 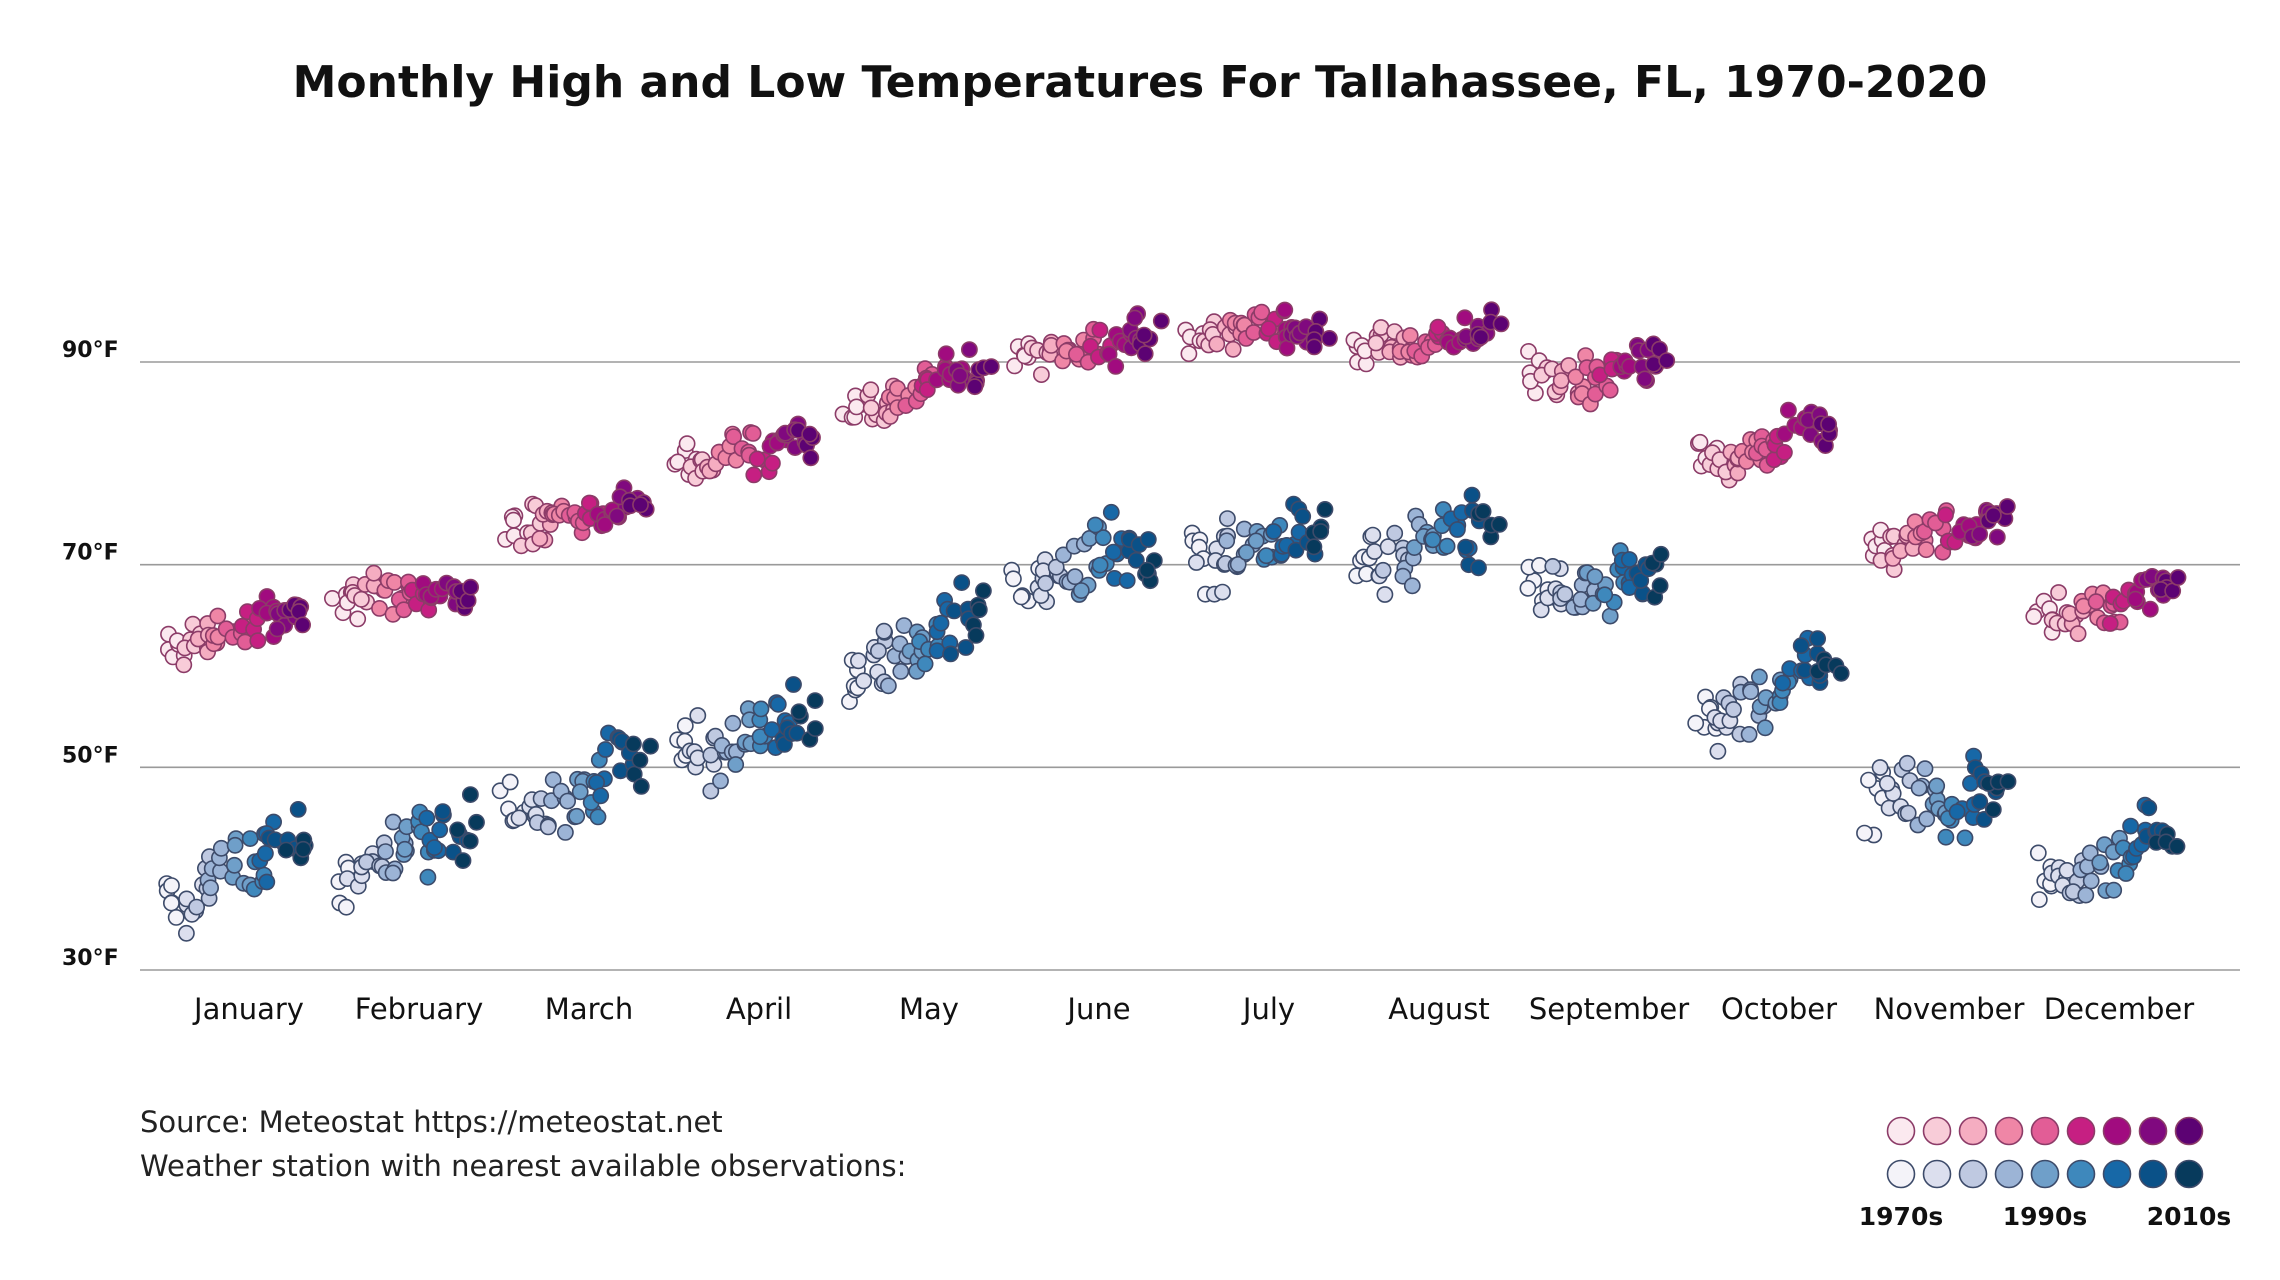 I want to click on y-tick-label: 90°F, so click(x=90, y=350).